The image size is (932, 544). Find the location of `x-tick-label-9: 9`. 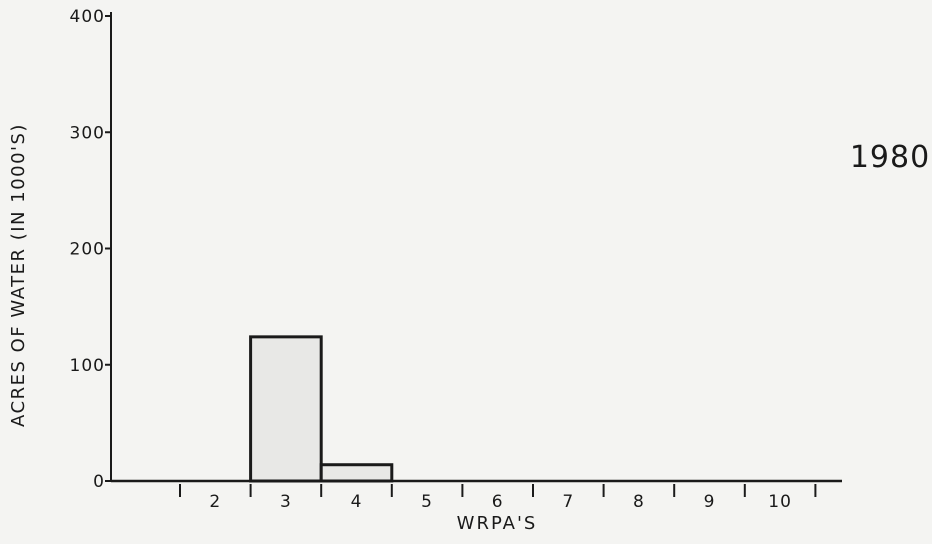

x-tick-label-9: 9 is located at coordinates (710, 502).